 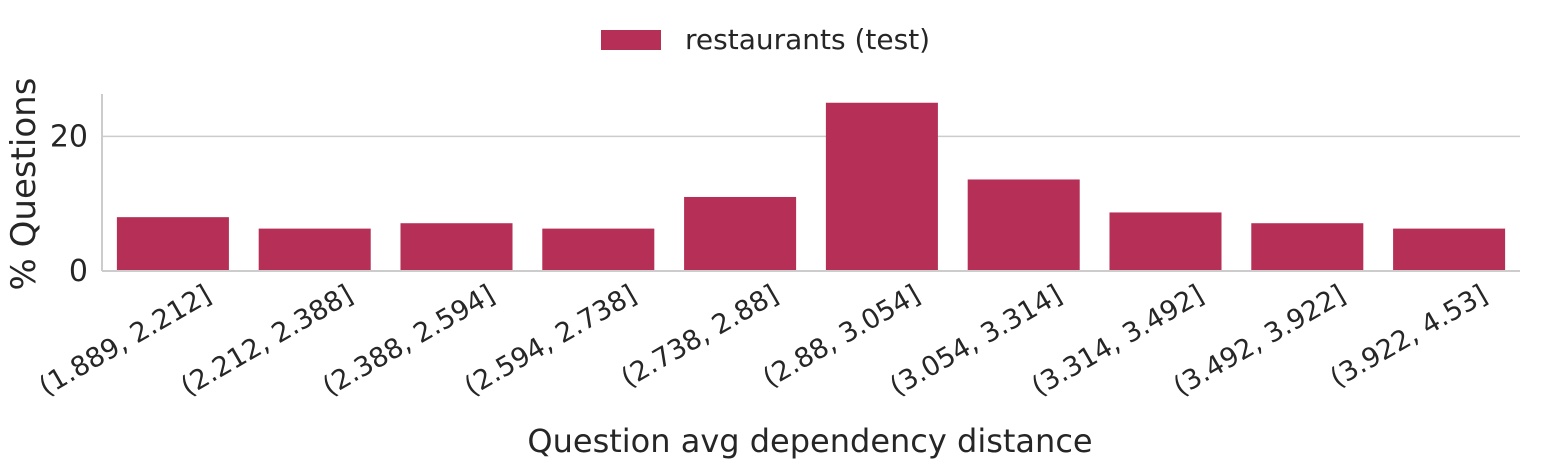 I want to click on legend-swatch, so click(x=631, y=40).